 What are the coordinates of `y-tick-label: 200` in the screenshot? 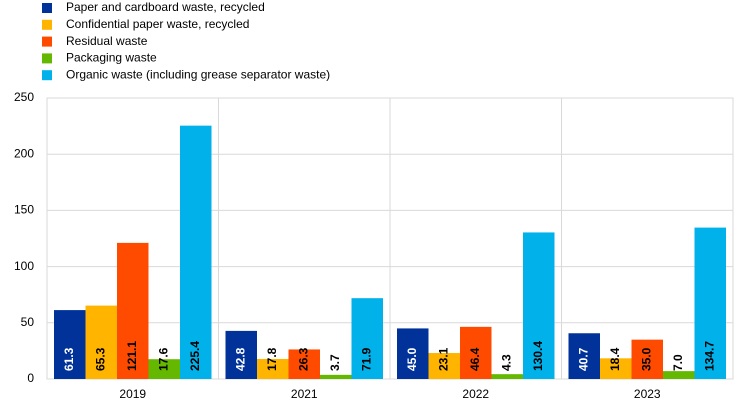 It's located at (24, 153).